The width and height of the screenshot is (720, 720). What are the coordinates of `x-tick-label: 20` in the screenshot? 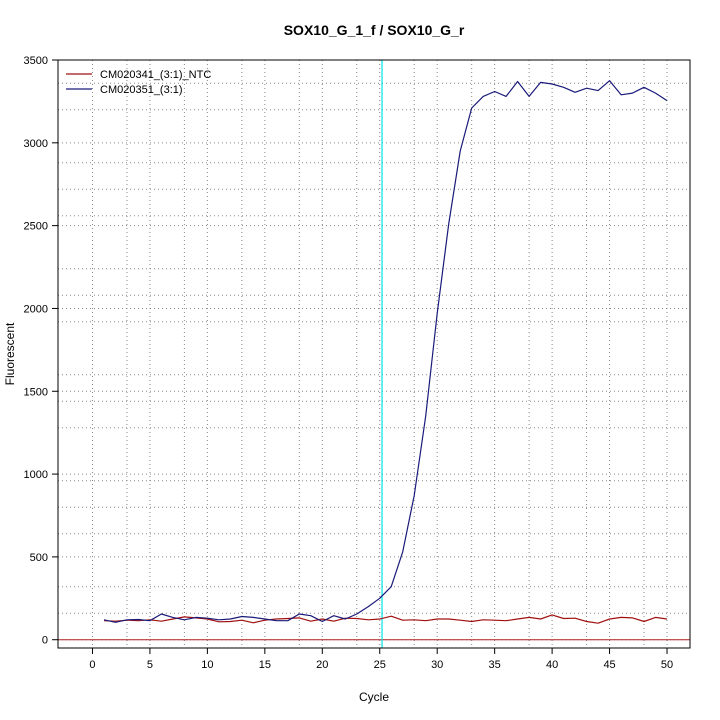 It's located at (322, 665).